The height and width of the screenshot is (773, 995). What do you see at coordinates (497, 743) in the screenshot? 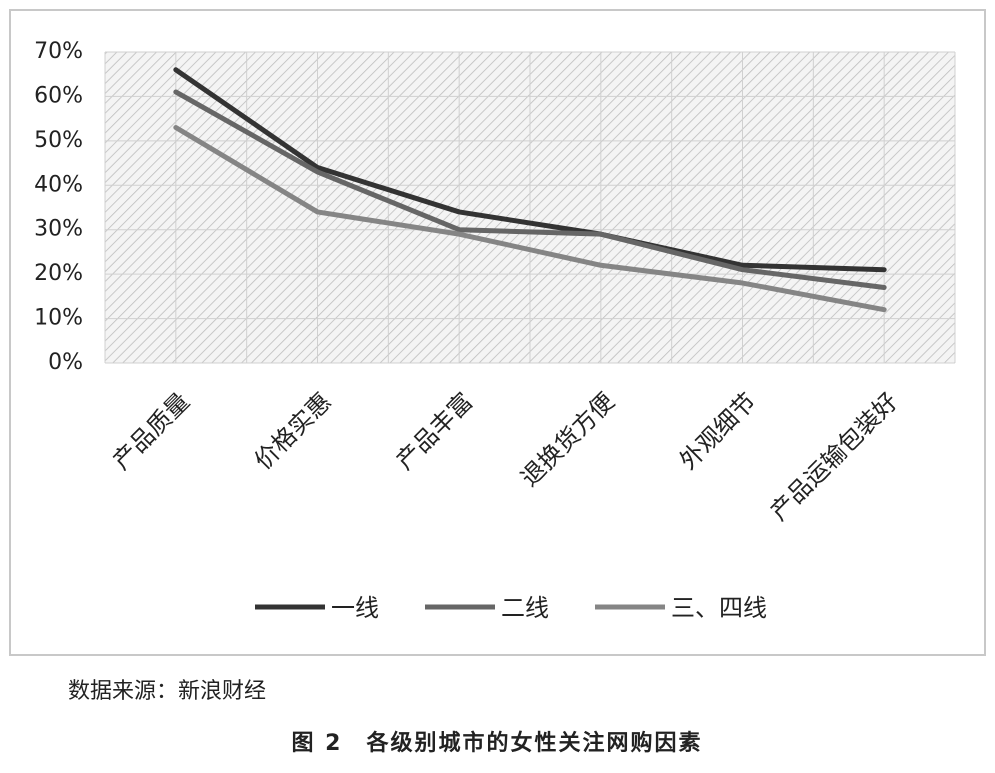
I see `figure-caption: 图 2 各级别城市的女性关注网购因素` at bounding box center [497, 743].